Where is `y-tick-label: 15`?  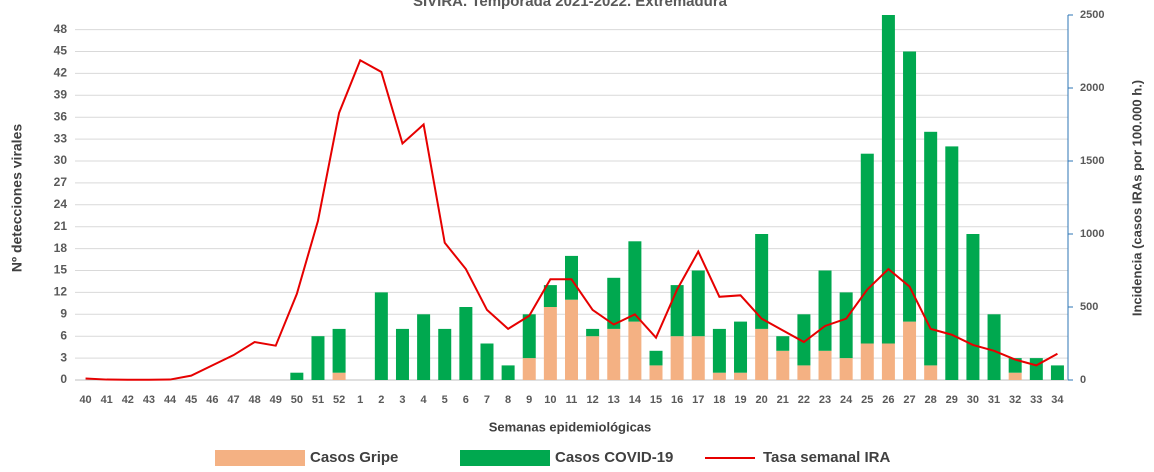 y-tick-label: 15 is located at coordinates (61, 270).